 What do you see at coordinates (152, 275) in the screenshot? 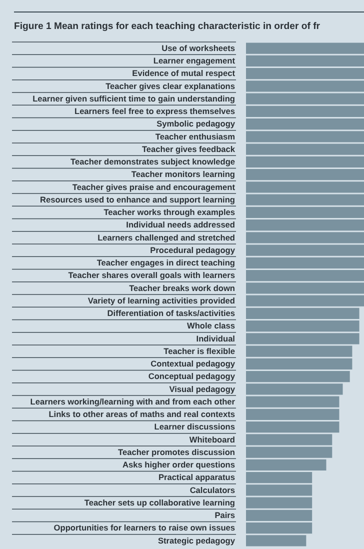
I see `y-tick-label: Teacher shares overall goals with learners` at bounding box center [152, 275].